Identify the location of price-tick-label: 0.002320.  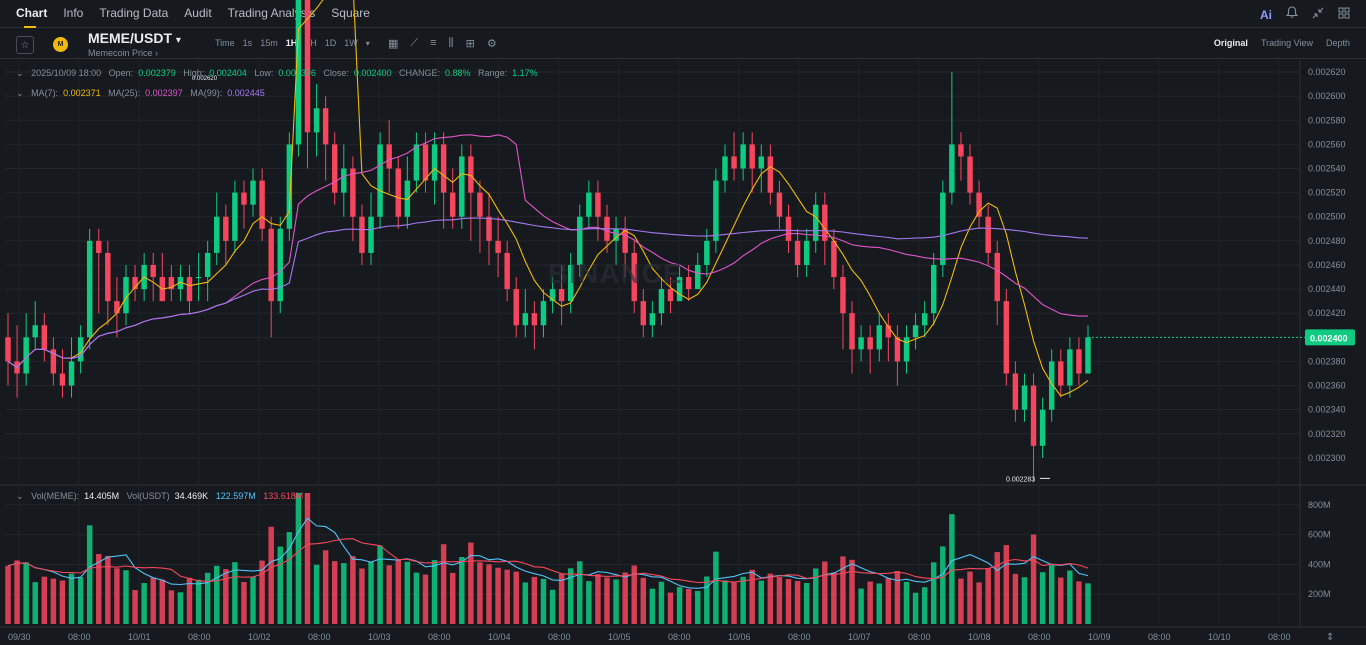
(1327, 434).